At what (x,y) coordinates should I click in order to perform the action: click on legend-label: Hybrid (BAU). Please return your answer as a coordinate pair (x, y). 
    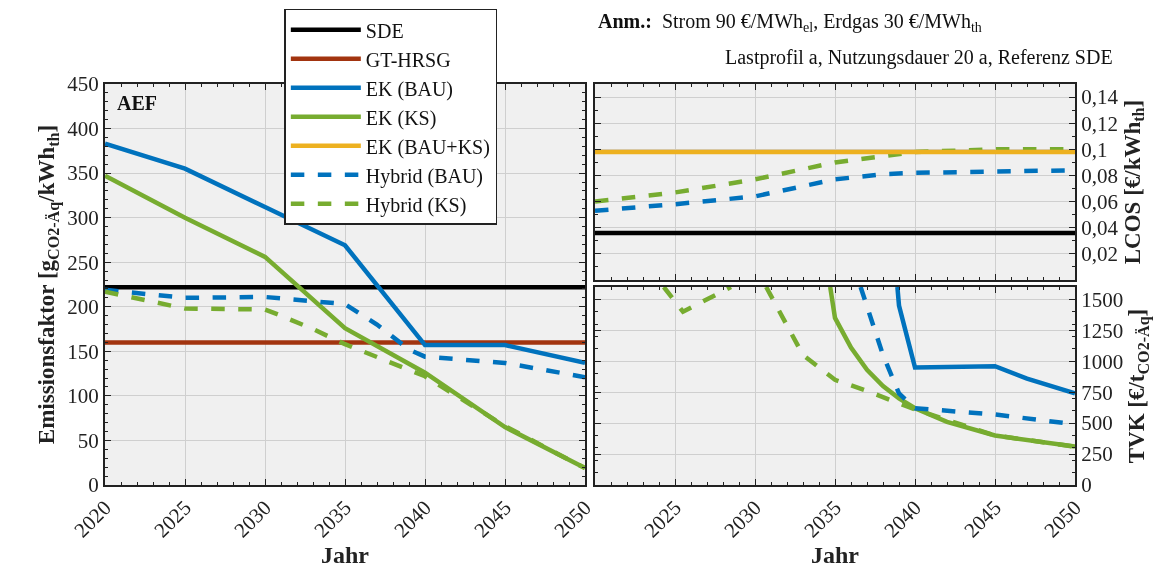
    Looking at the image, I should click on (424, 176).